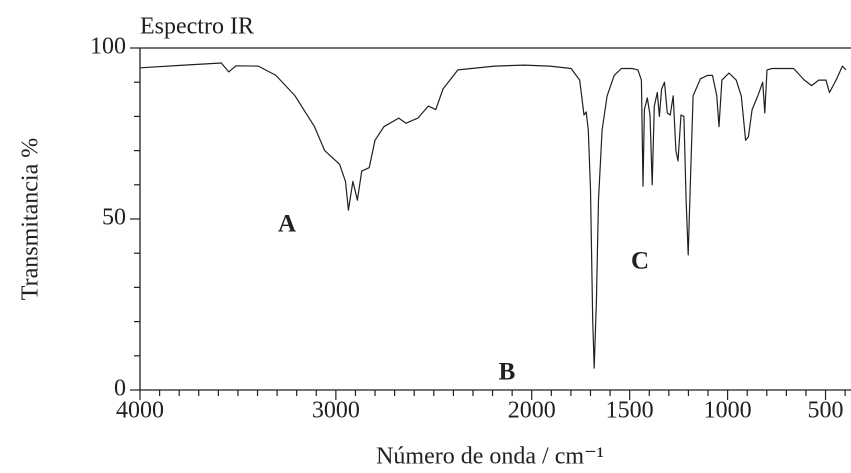 This screenshot has width=851, height=473. I want to click on x-tick-label: 2000, so click(532, 411).